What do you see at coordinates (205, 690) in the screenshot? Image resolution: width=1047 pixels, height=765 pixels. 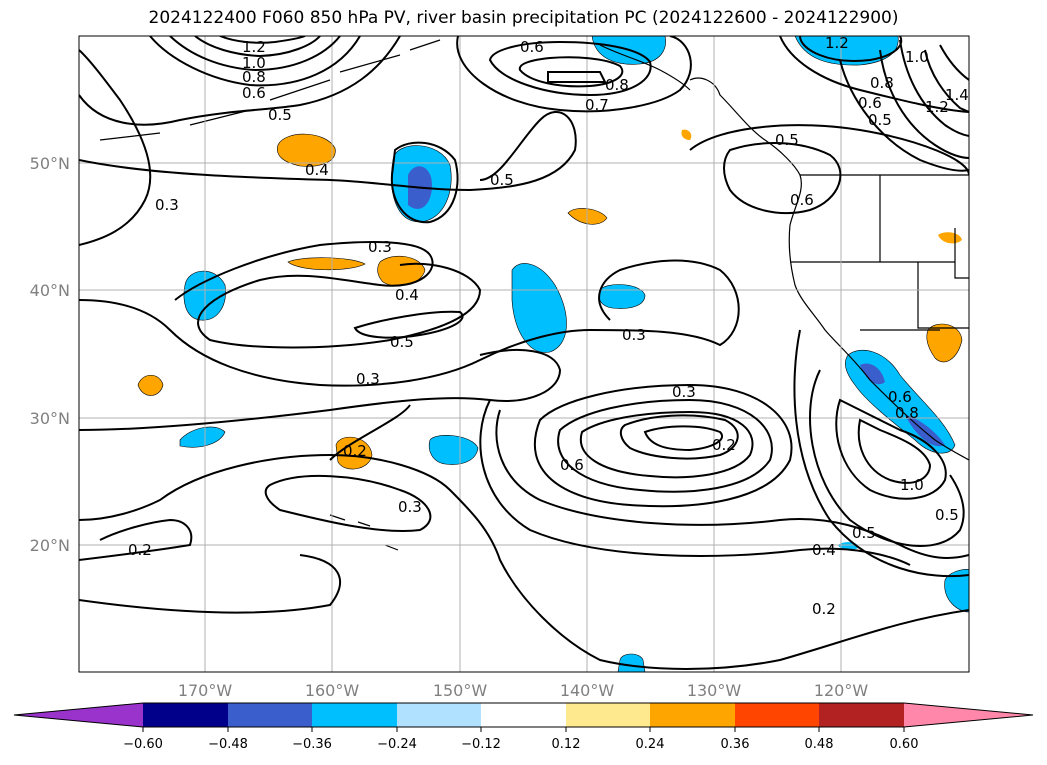 I see `lon-label-170W: 170°W` at bounding box center [205, 690].